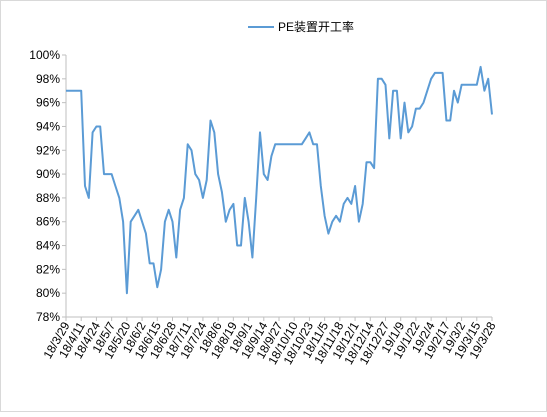 This screenshot has width=547, height=417. What do you see at coordinates (48, 293) in the screenshot?
I see `y-tick-label: 80%` at bounding box center [48, 293].